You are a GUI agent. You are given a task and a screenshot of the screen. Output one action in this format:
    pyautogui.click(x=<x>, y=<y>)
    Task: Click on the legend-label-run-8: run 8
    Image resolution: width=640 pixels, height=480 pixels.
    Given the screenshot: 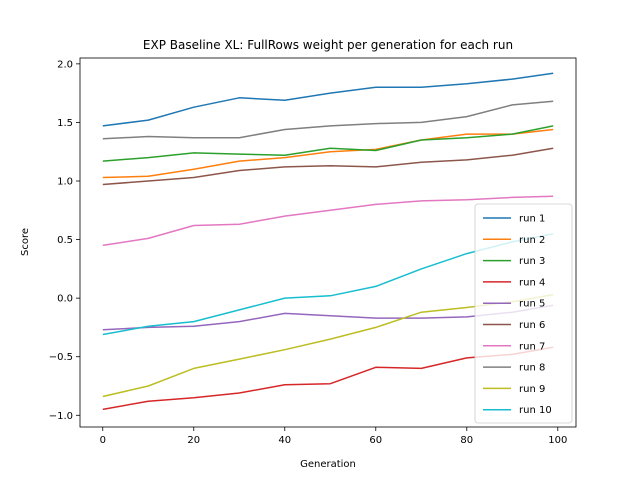 What is the action you would take?
    pyautogui.click(x=532, y=368)
    